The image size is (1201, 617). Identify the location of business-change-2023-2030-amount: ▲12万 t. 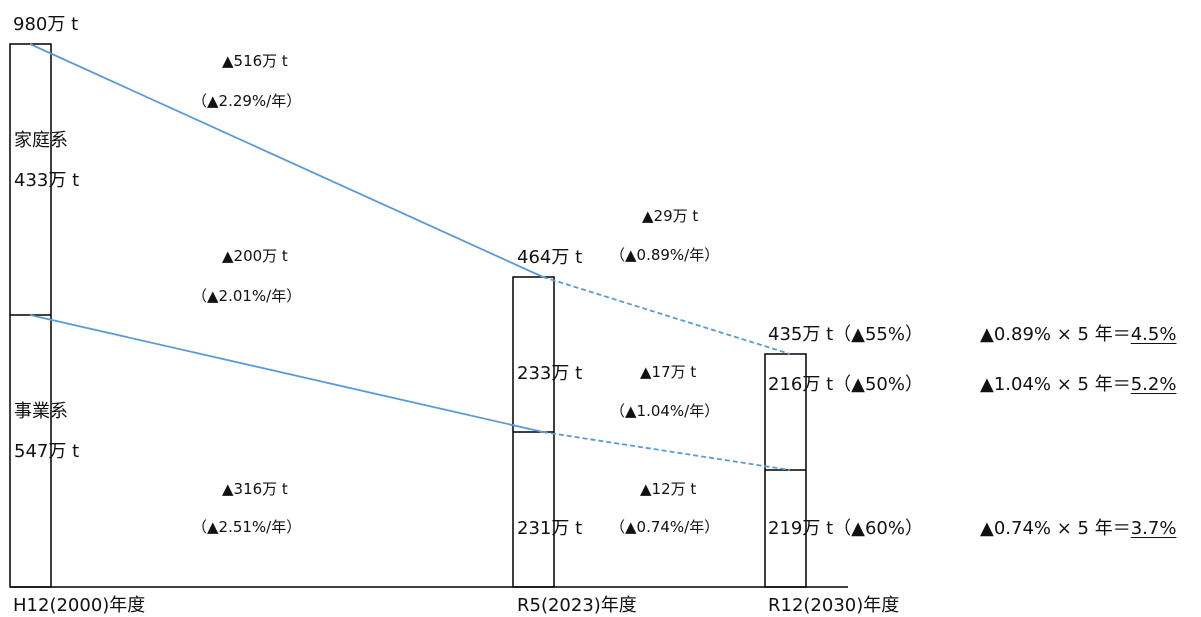
(668, 489).